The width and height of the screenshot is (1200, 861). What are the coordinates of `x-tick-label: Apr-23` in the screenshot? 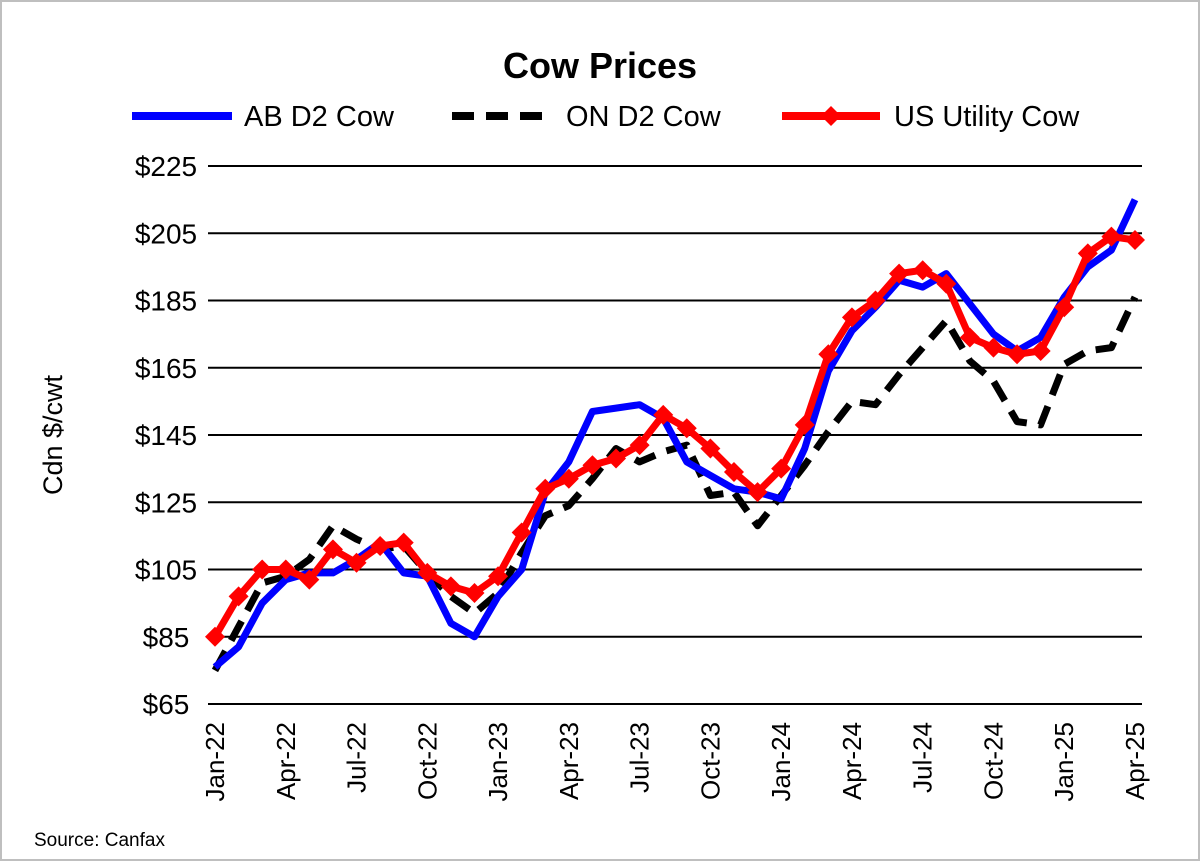 It's located at (569, 761).